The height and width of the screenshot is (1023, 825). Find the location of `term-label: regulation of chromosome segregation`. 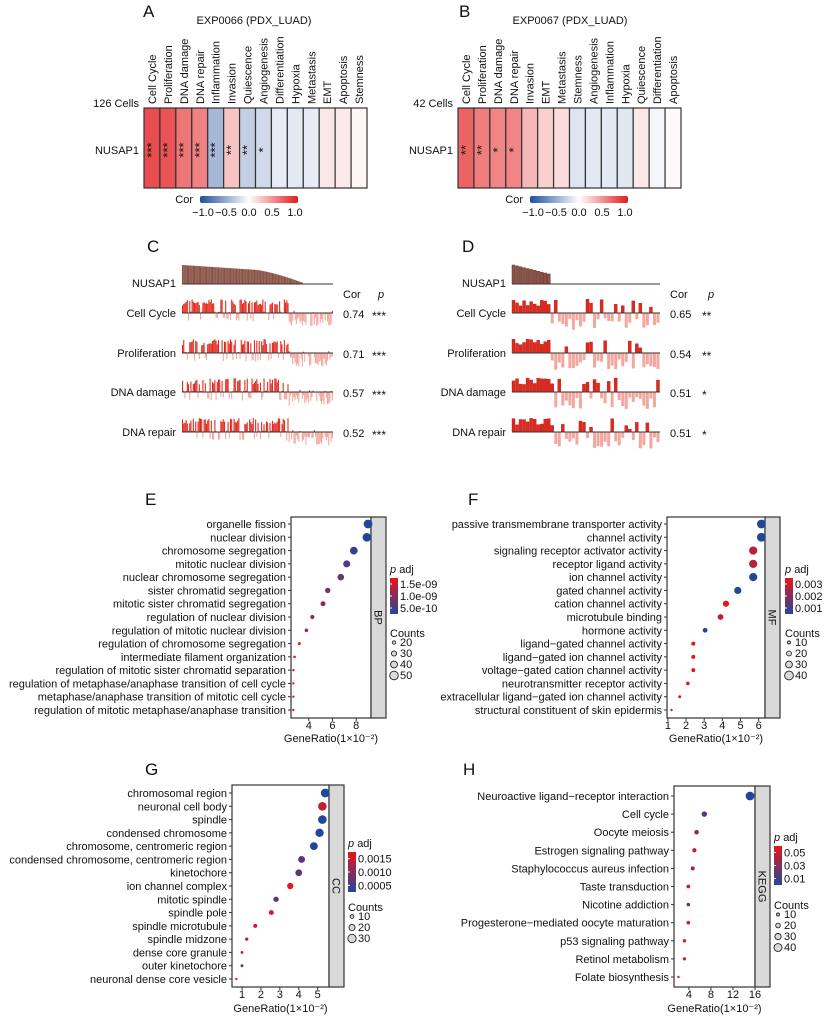

term-label: regulation of chromosome segregation is located at coordinates (192, 645).